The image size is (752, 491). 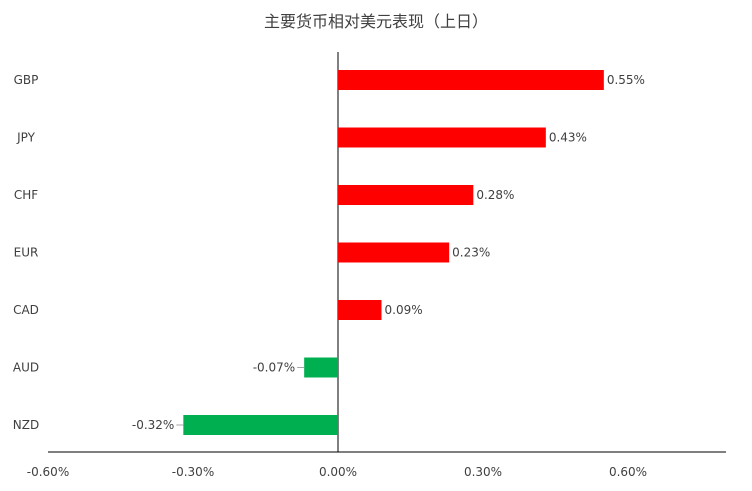 What do you see at coordinates (274, 368) in the screenshot?
I see `data-label: -0.07%` at bounding box center [274, 368].